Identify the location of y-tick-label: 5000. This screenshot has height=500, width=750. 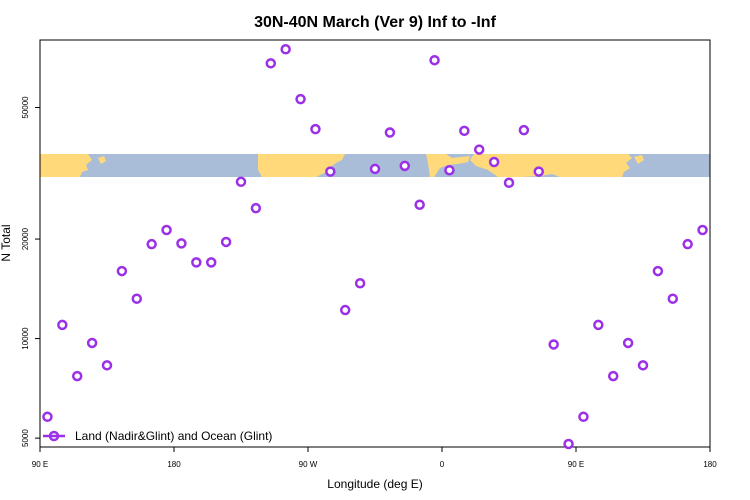
(25, 438).